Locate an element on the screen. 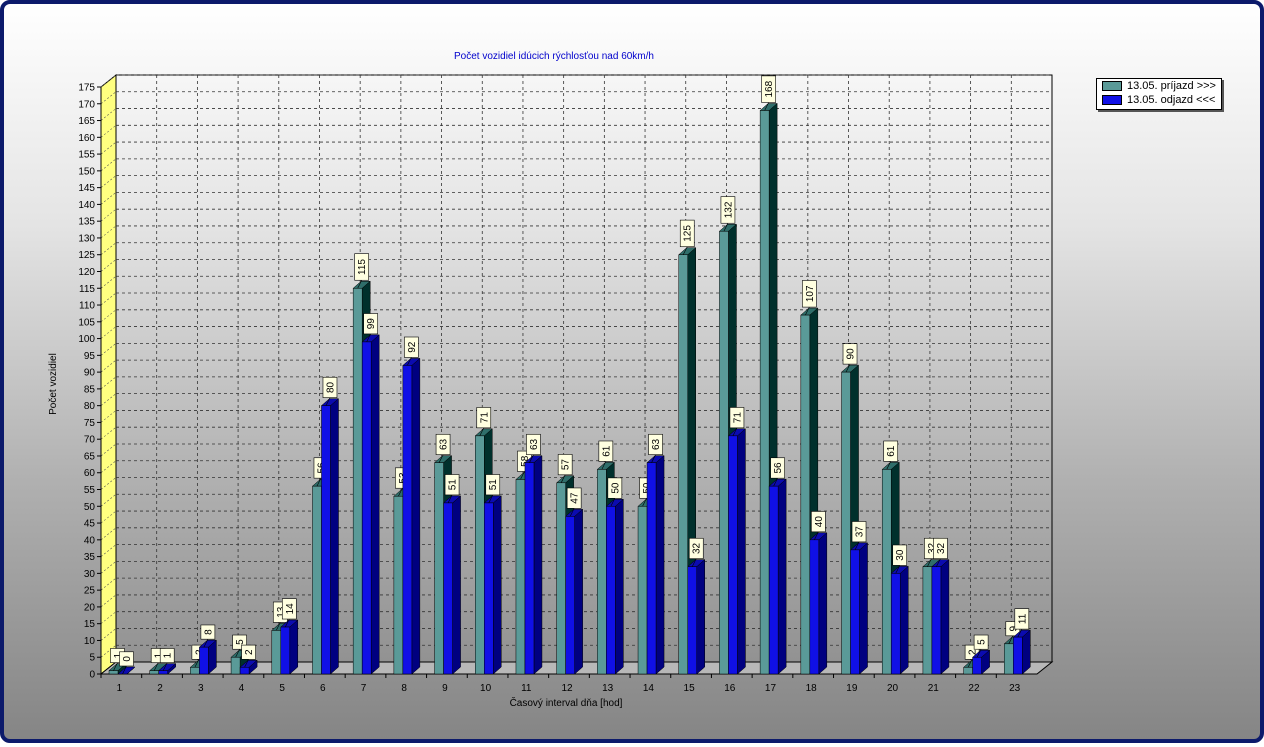 The width and height of the screenshot is (1264, 747). x-tick-label: 14 is located at coordinates (649, 688).